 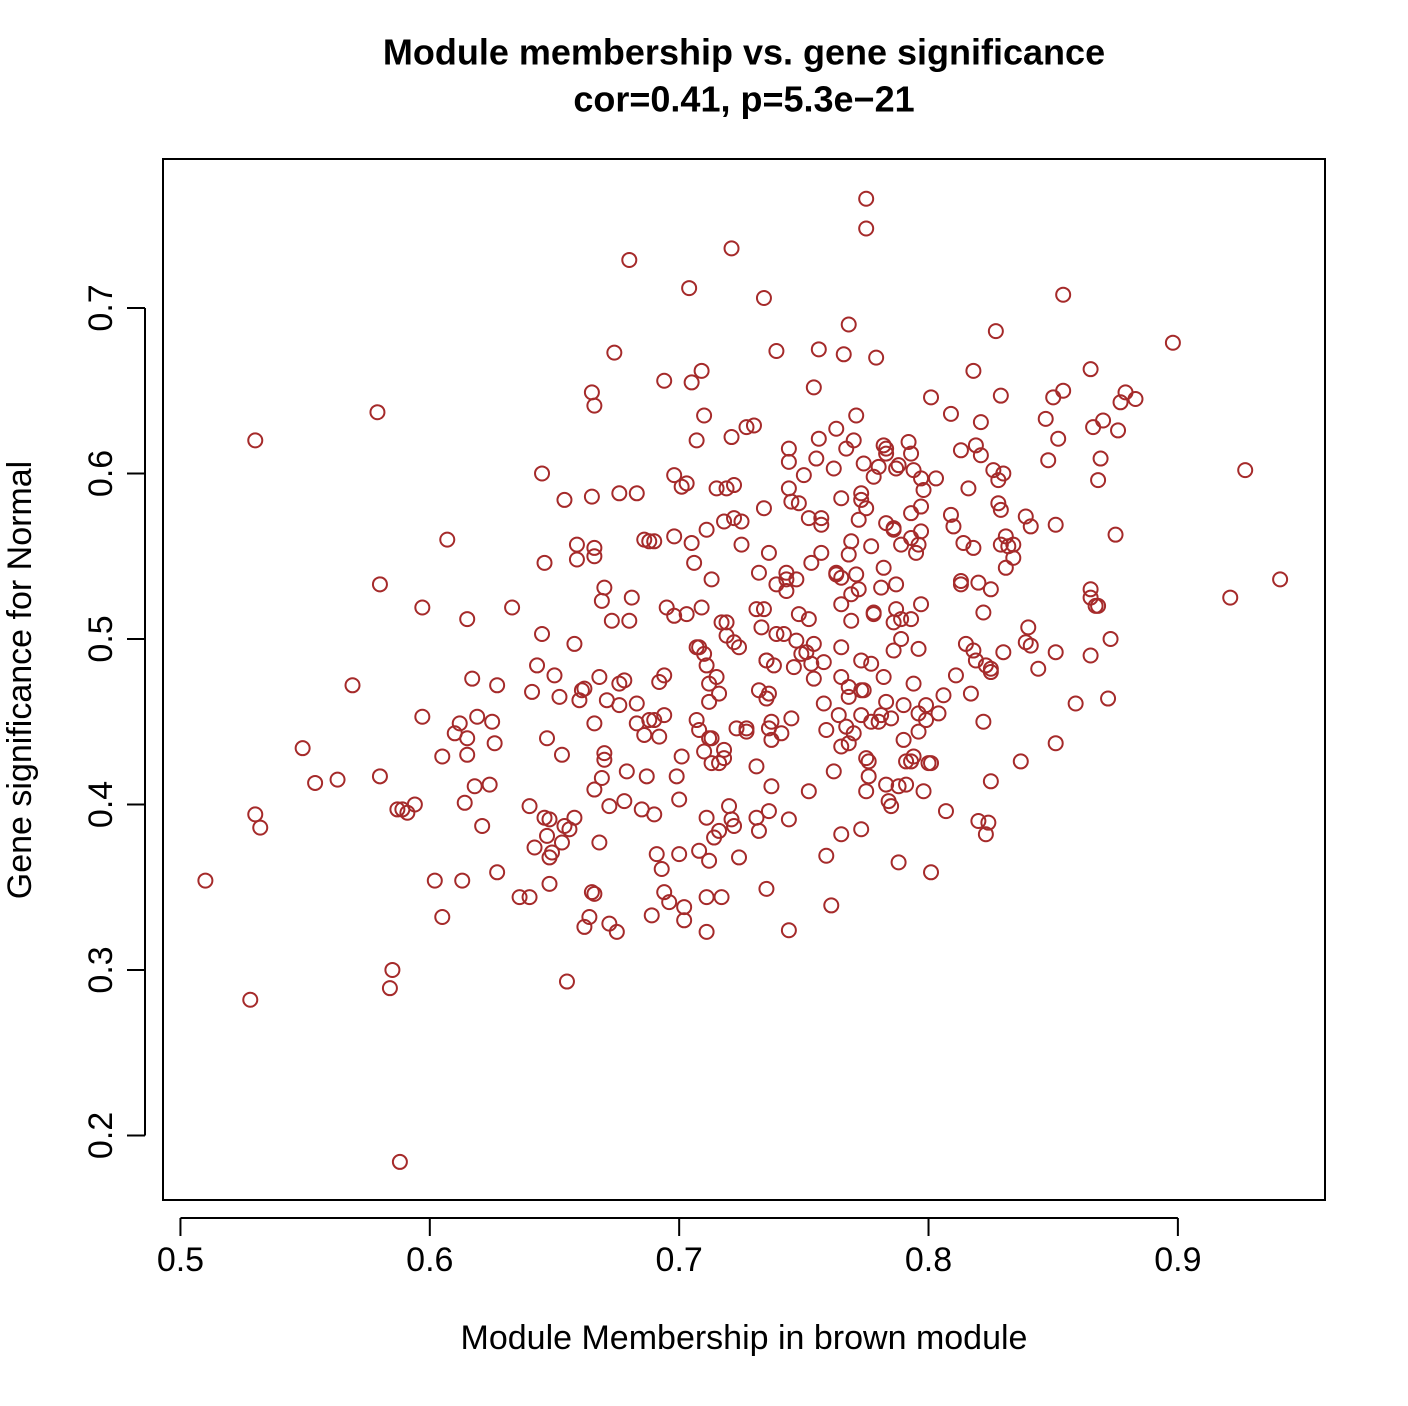 What do you see at coordinates (101, 473) in the screenshot?
I see `y-tick-label: 0.6` at bounding box center [101, 473].